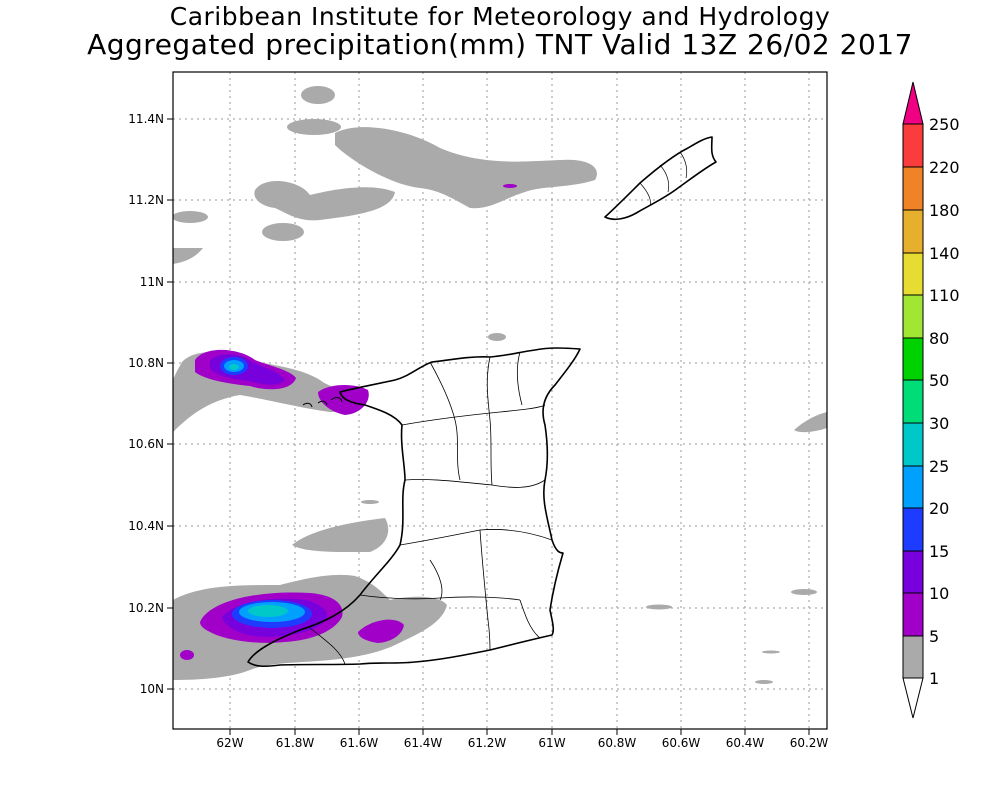 This screenshot has height=800, width=1000. I want to click on lat-tick-label: 11N, so click(152, 282).